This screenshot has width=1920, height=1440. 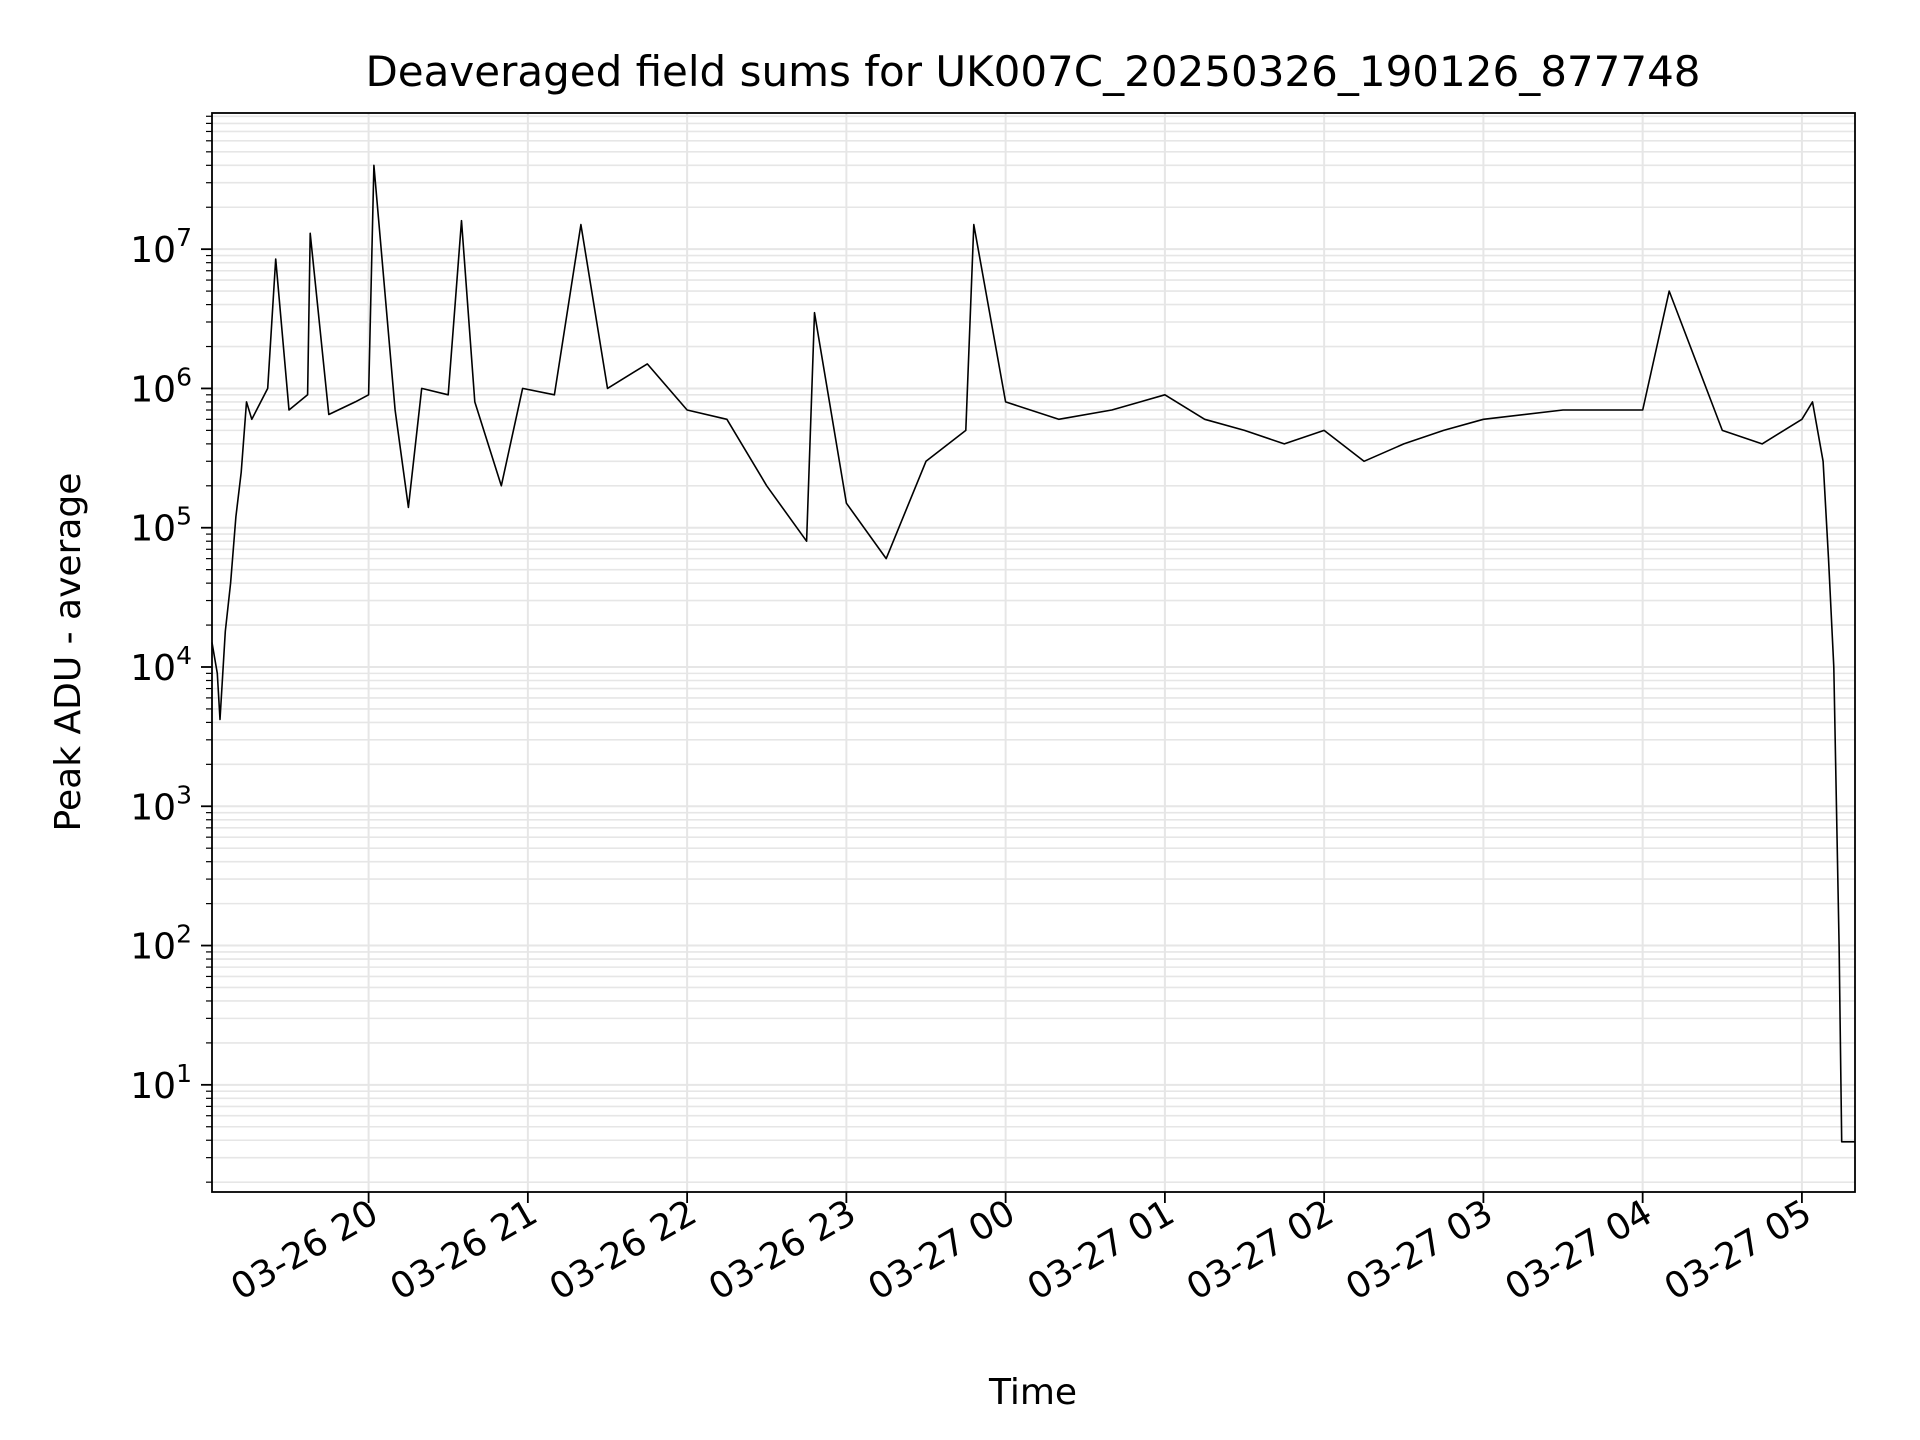 I want to click on y-tick-label: 10², so click(x=161, y=944).